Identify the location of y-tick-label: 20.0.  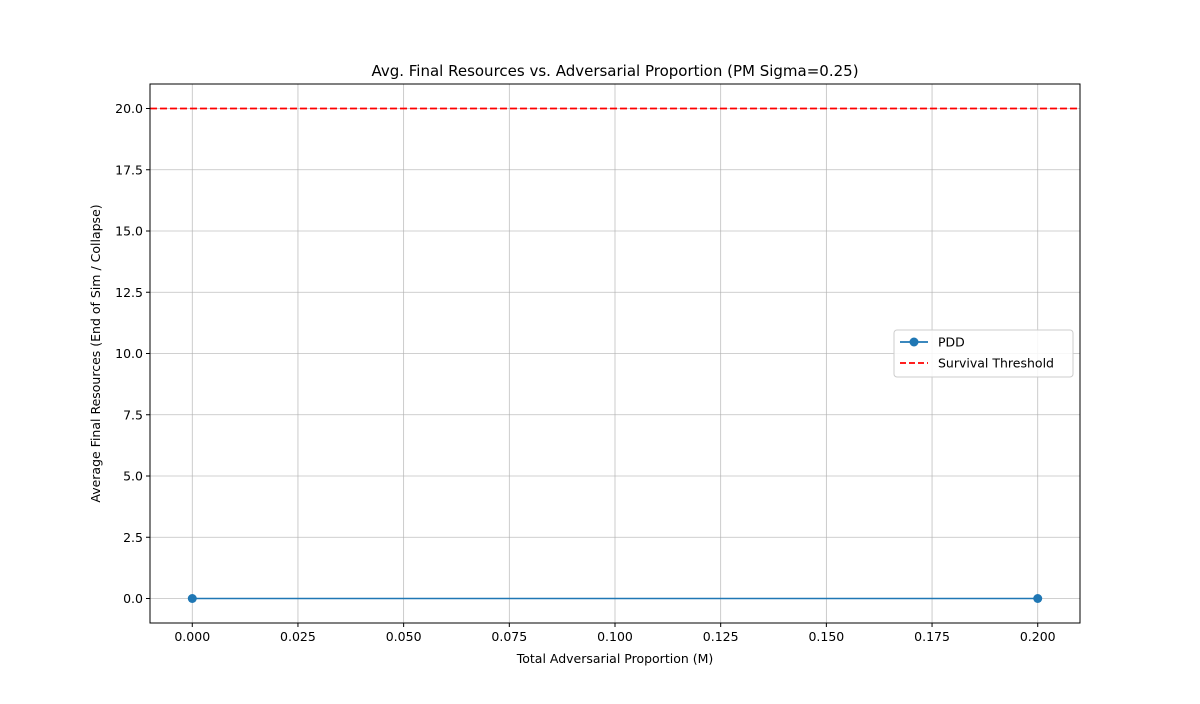
(129, 108).